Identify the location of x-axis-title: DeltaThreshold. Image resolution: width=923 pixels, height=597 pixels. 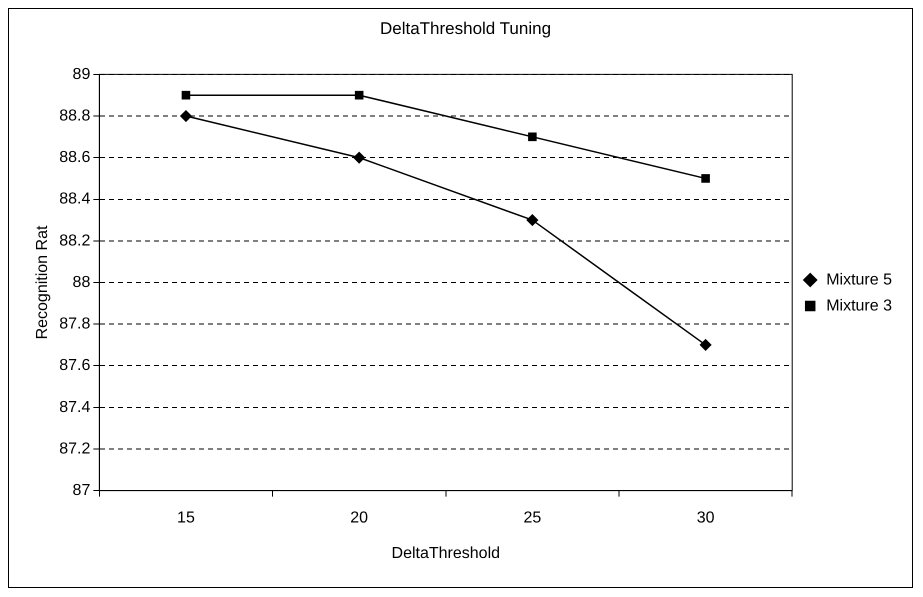
(446, 553).